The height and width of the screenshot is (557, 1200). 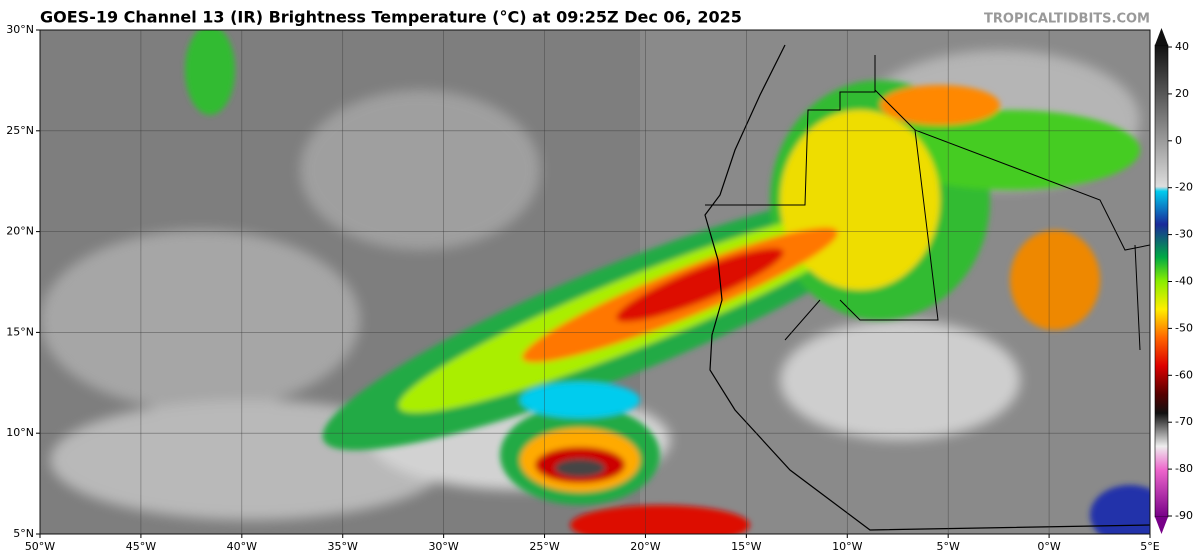 I want to click on colorbar-tick-label: 20, so click(x=1182, y=93).